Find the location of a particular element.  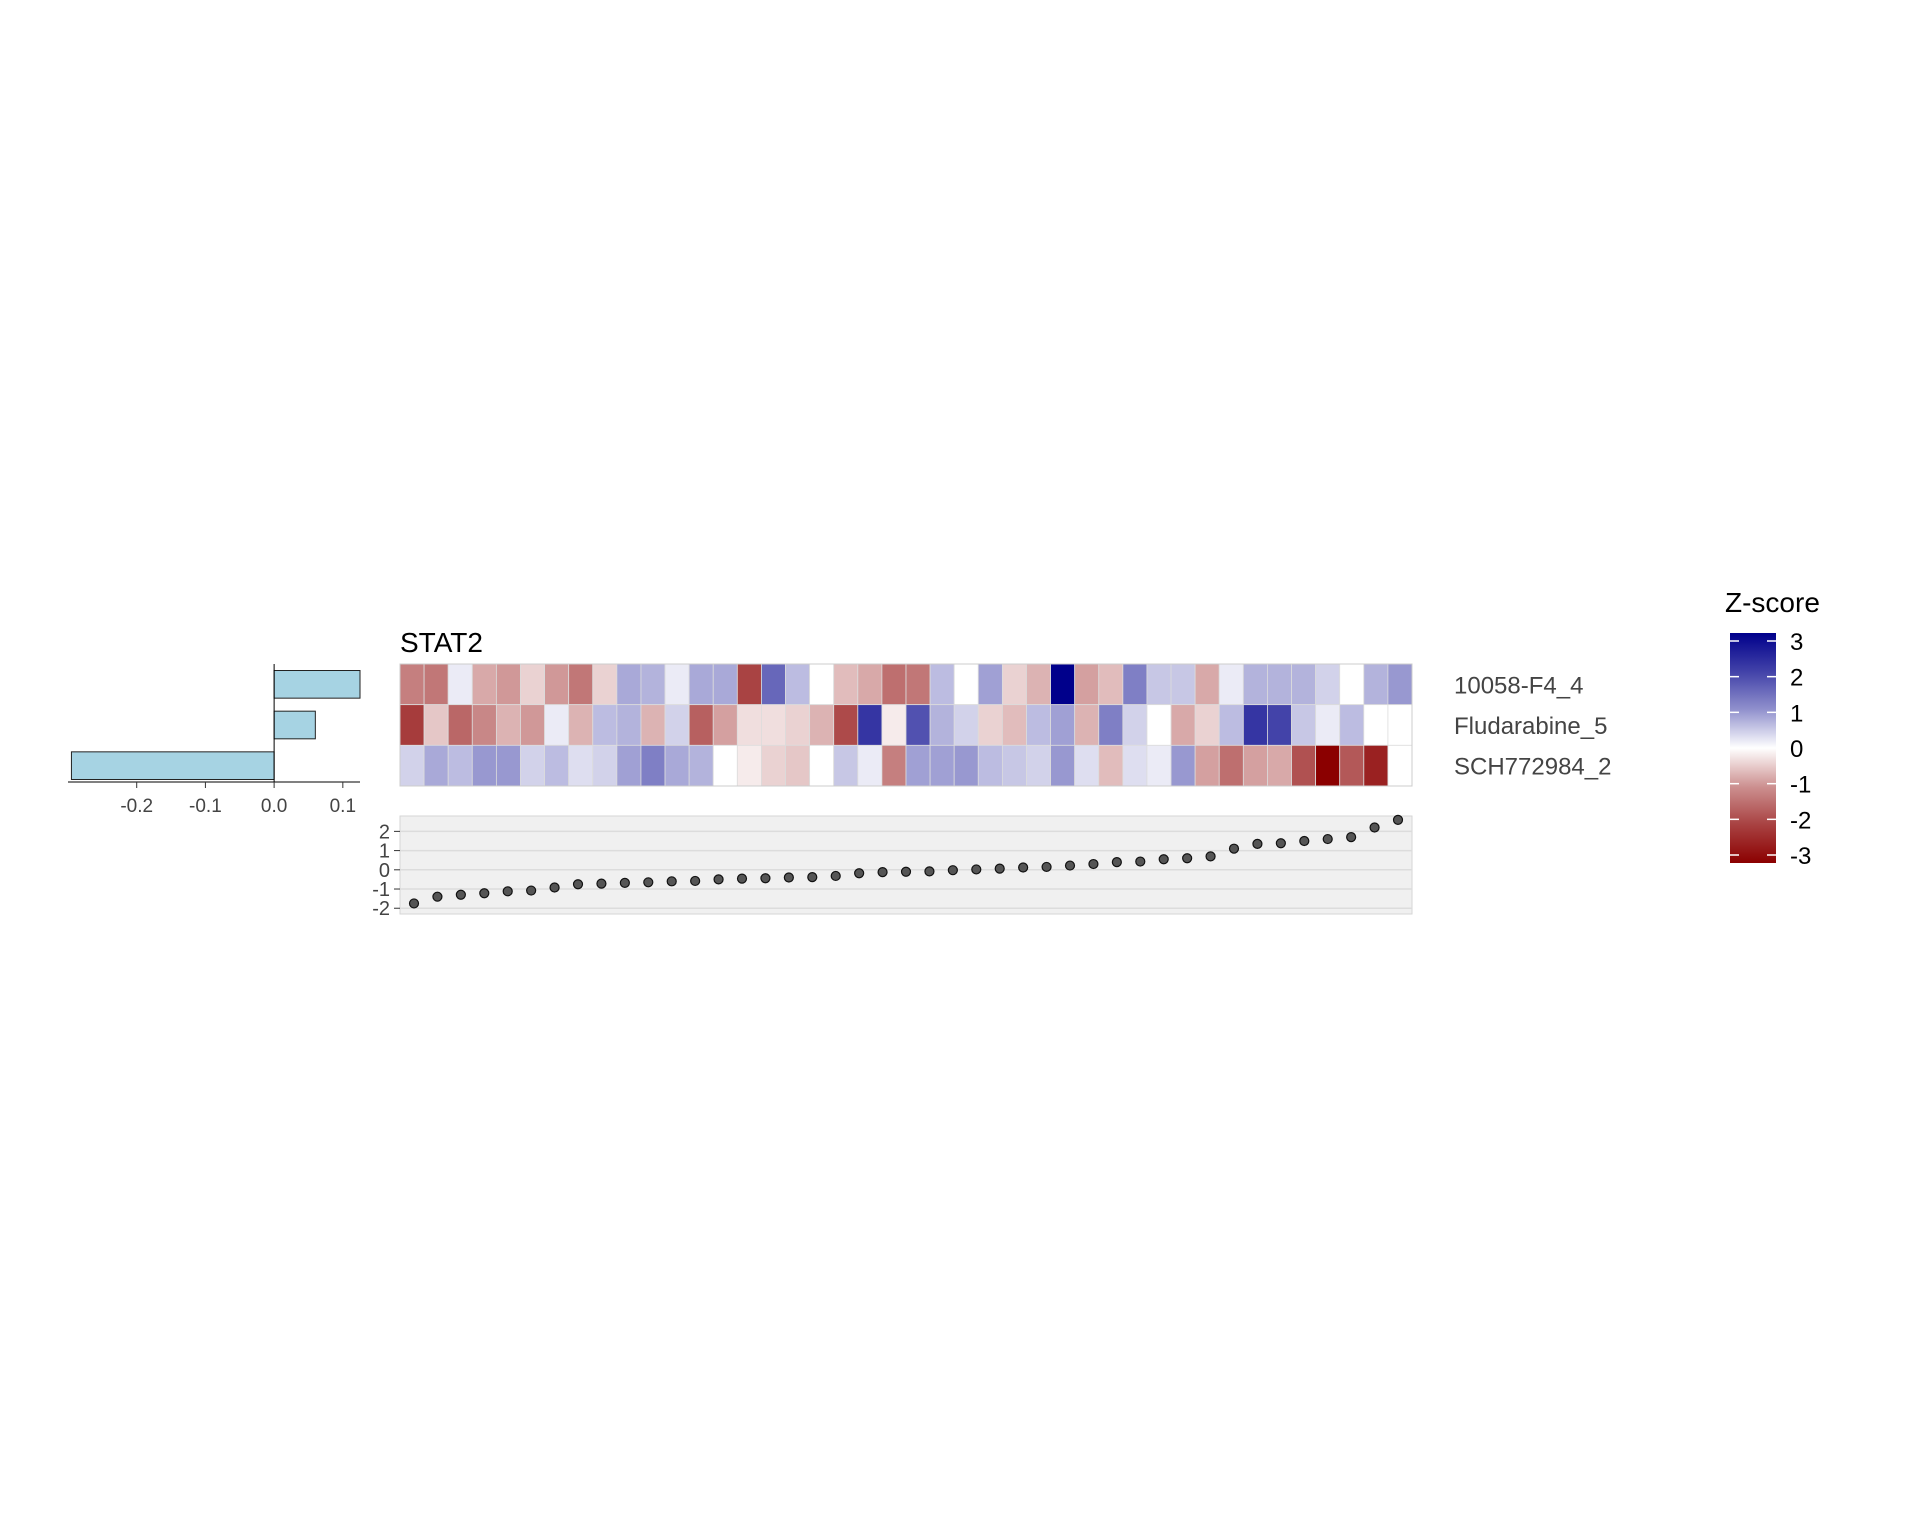

dot-y-tick-label: -1 is located at coordinates (381, 890).